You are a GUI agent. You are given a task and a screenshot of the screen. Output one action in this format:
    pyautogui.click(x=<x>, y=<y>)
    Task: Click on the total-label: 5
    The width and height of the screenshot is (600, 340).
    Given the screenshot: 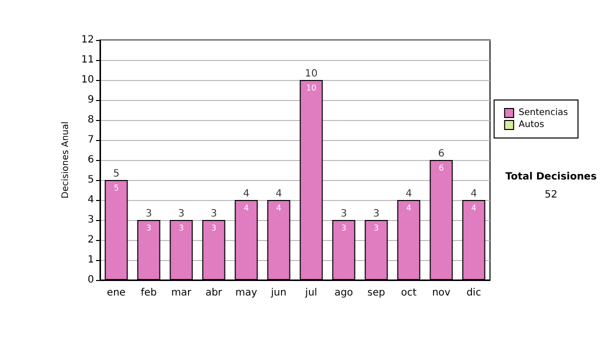 What is the action you would take?
    pyautogui.click(x=116, y=174)
    